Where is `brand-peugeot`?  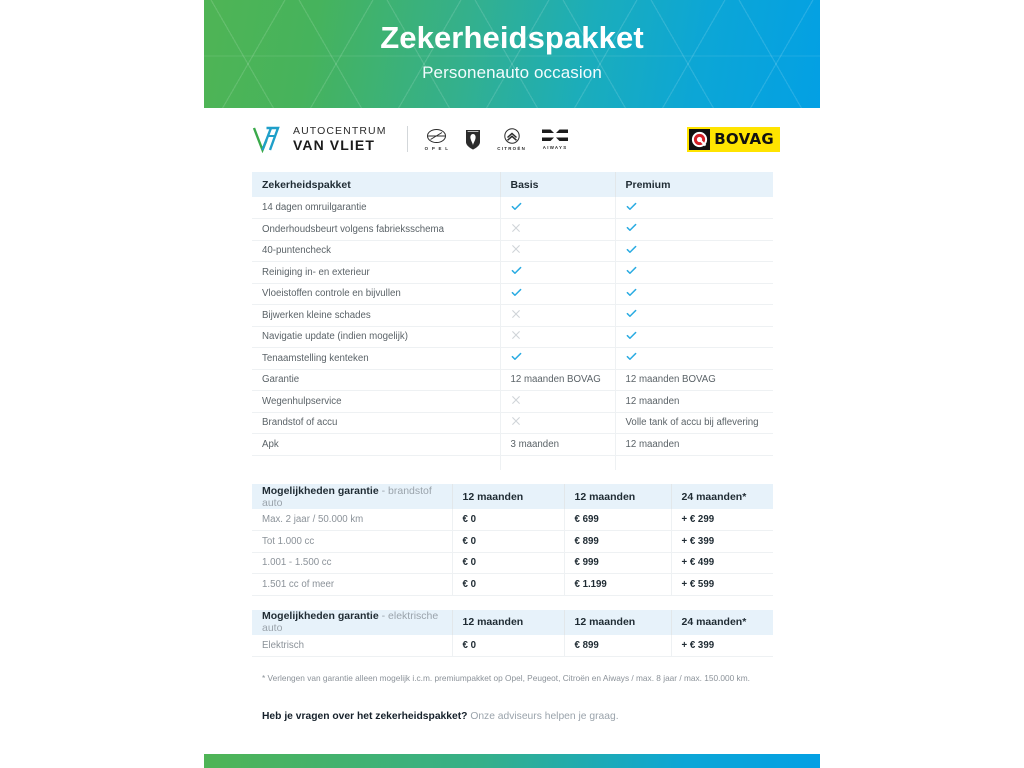
brand-peugeot is located at coordinates (473, 139).